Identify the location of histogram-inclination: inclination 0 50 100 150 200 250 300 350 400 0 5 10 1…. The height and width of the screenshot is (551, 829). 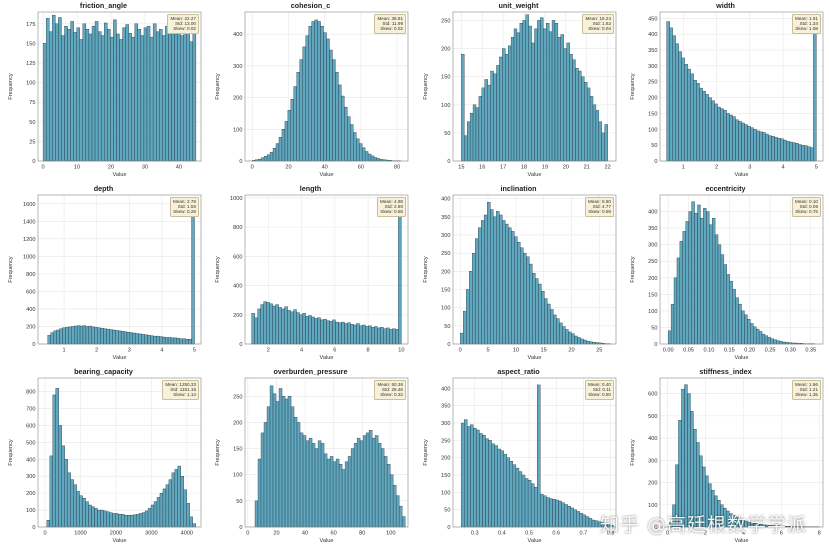
(518, 274).